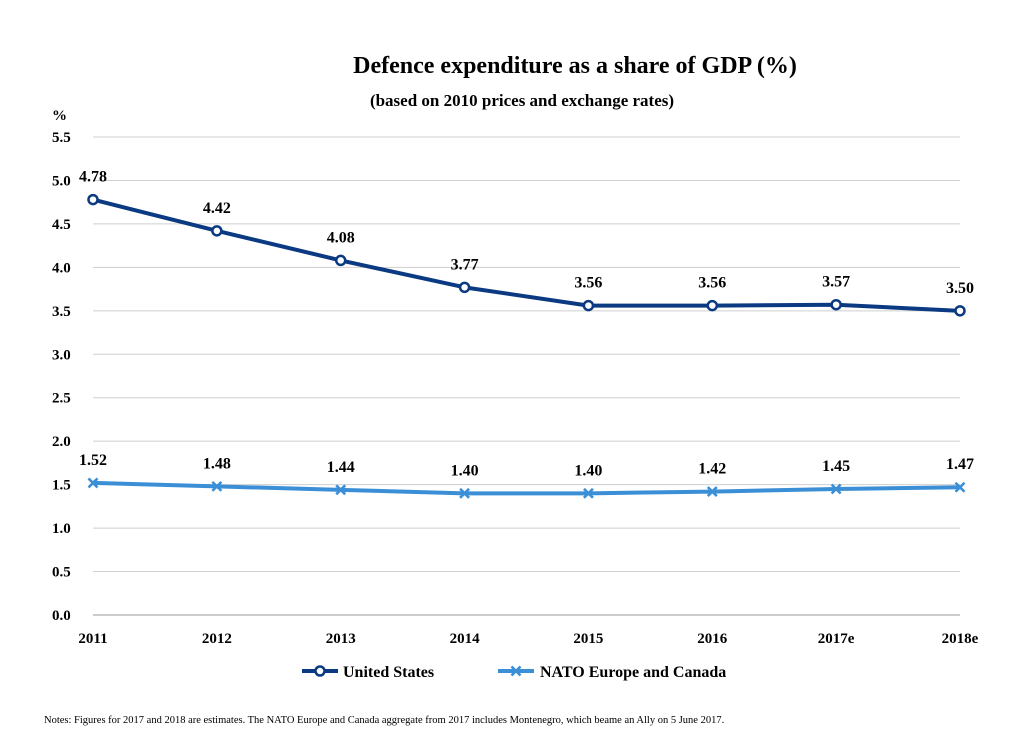 Image resolution: width=1024 pixels, height=749 pixels. Describe the element at coordinates (59, 116) in the screenshot. I see `y-axis-unit-label: %` at that location.